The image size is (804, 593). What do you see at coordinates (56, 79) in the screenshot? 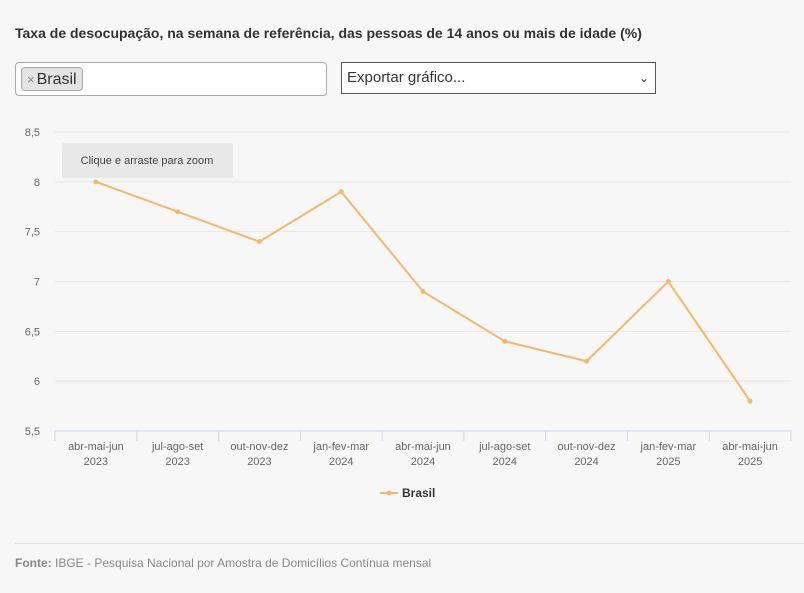
I see `tag-label: Brasil` at bounding box center [56, 79].